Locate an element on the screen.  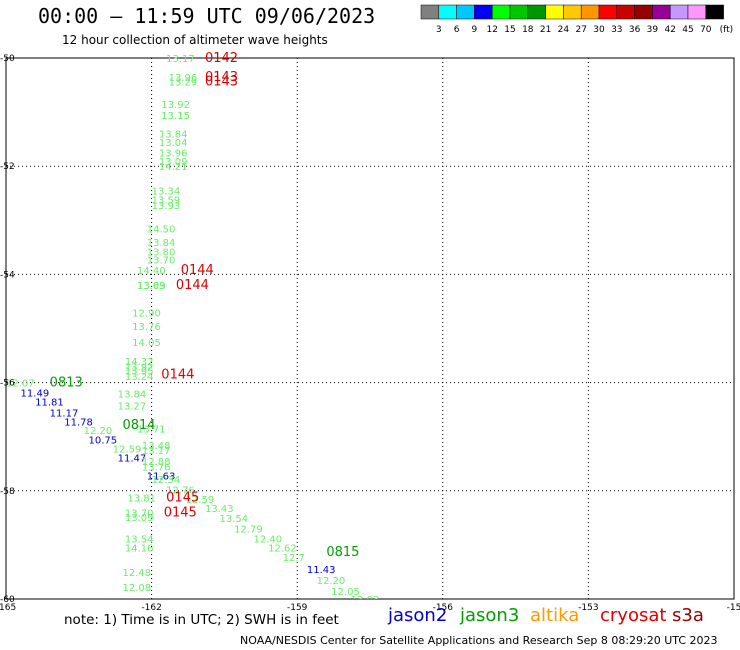
jason3-swh-point-label: 12.07 is located at coordinates (20, 384).